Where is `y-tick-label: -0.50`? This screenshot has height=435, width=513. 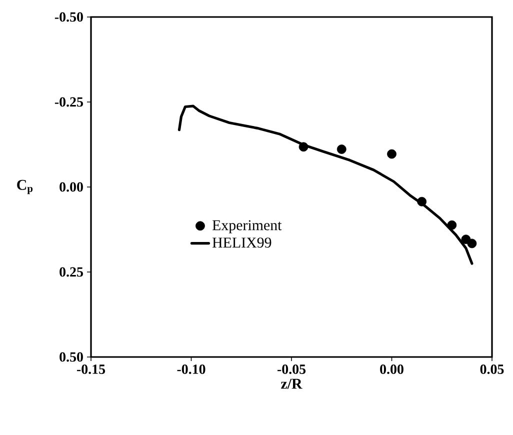
y-tick-label: -0.50 is located at coordinates (68, 17).